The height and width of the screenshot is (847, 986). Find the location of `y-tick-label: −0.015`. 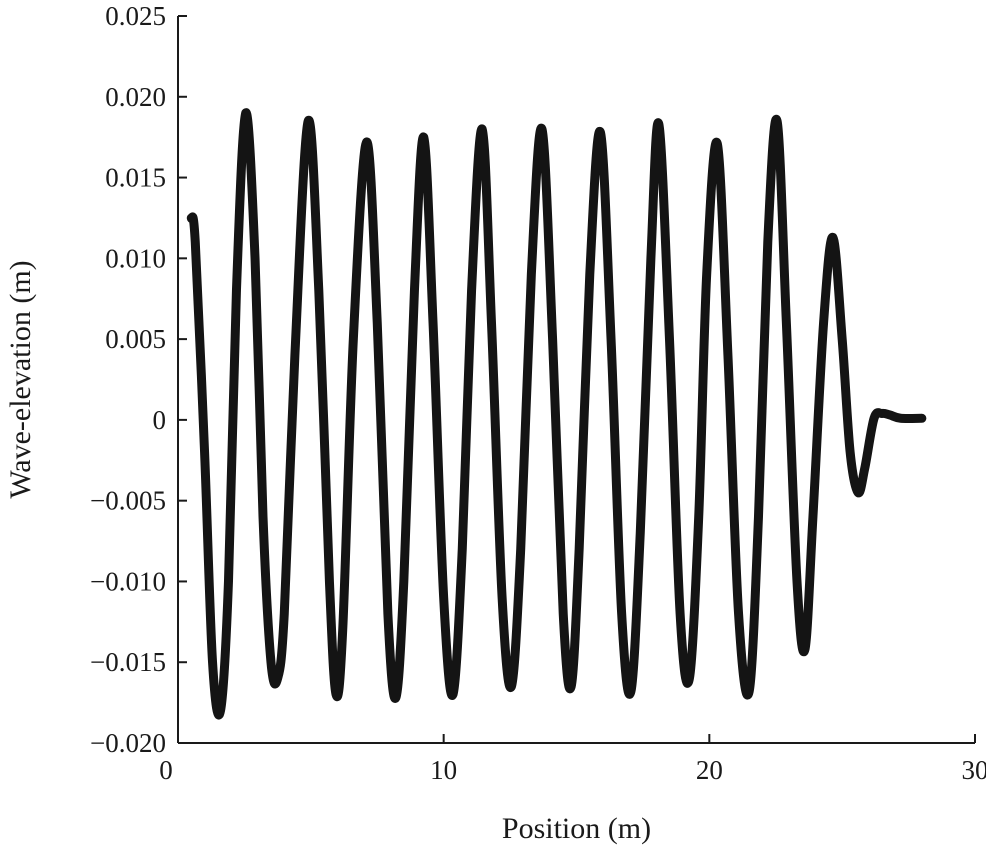

y-tick-label: −0.015 is located at coordinates (128, 662).